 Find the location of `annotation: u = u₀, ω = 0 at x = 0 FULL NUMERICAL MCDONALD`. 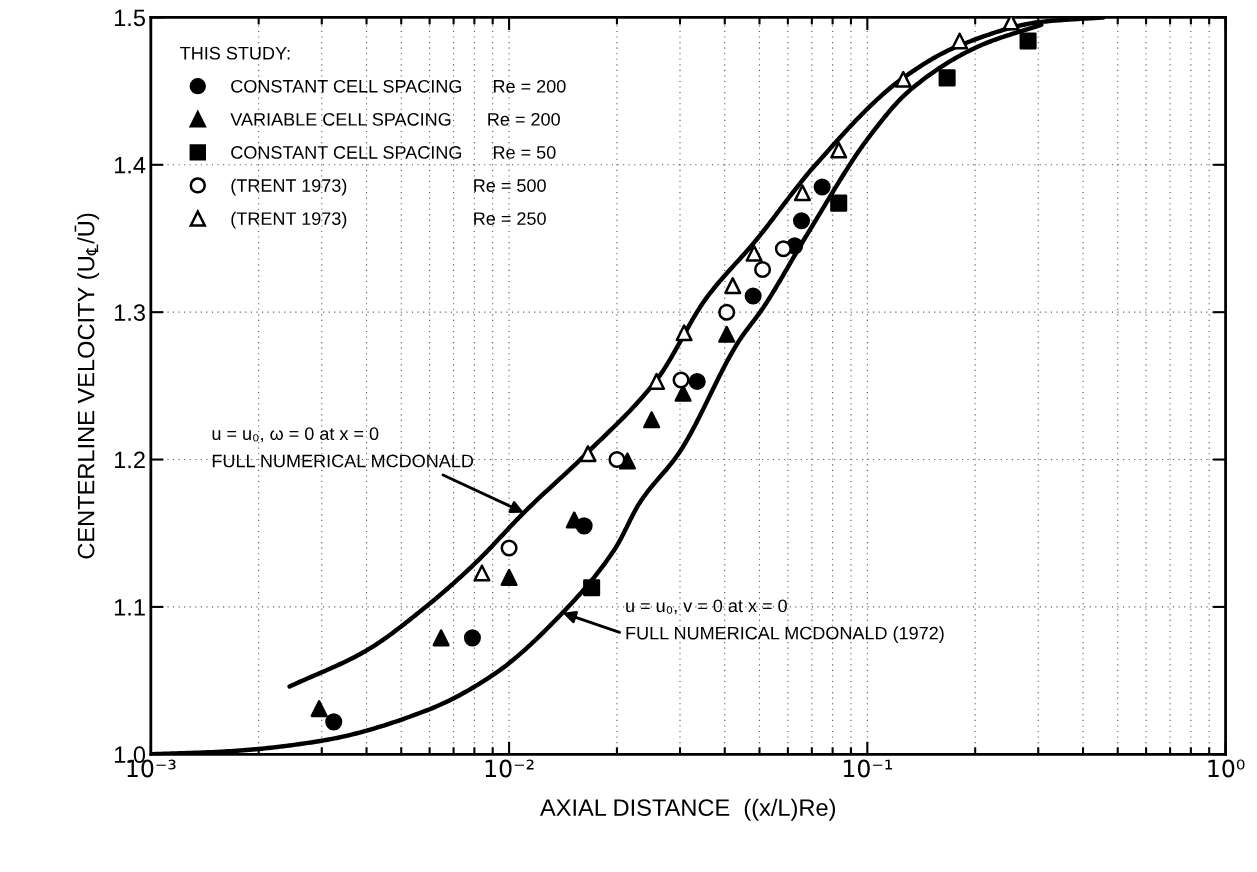

annotation: u = u₀, ω = 0 at x = 0 FULL NUMERICAL MCDONALD is located at coordinates (343, 447).